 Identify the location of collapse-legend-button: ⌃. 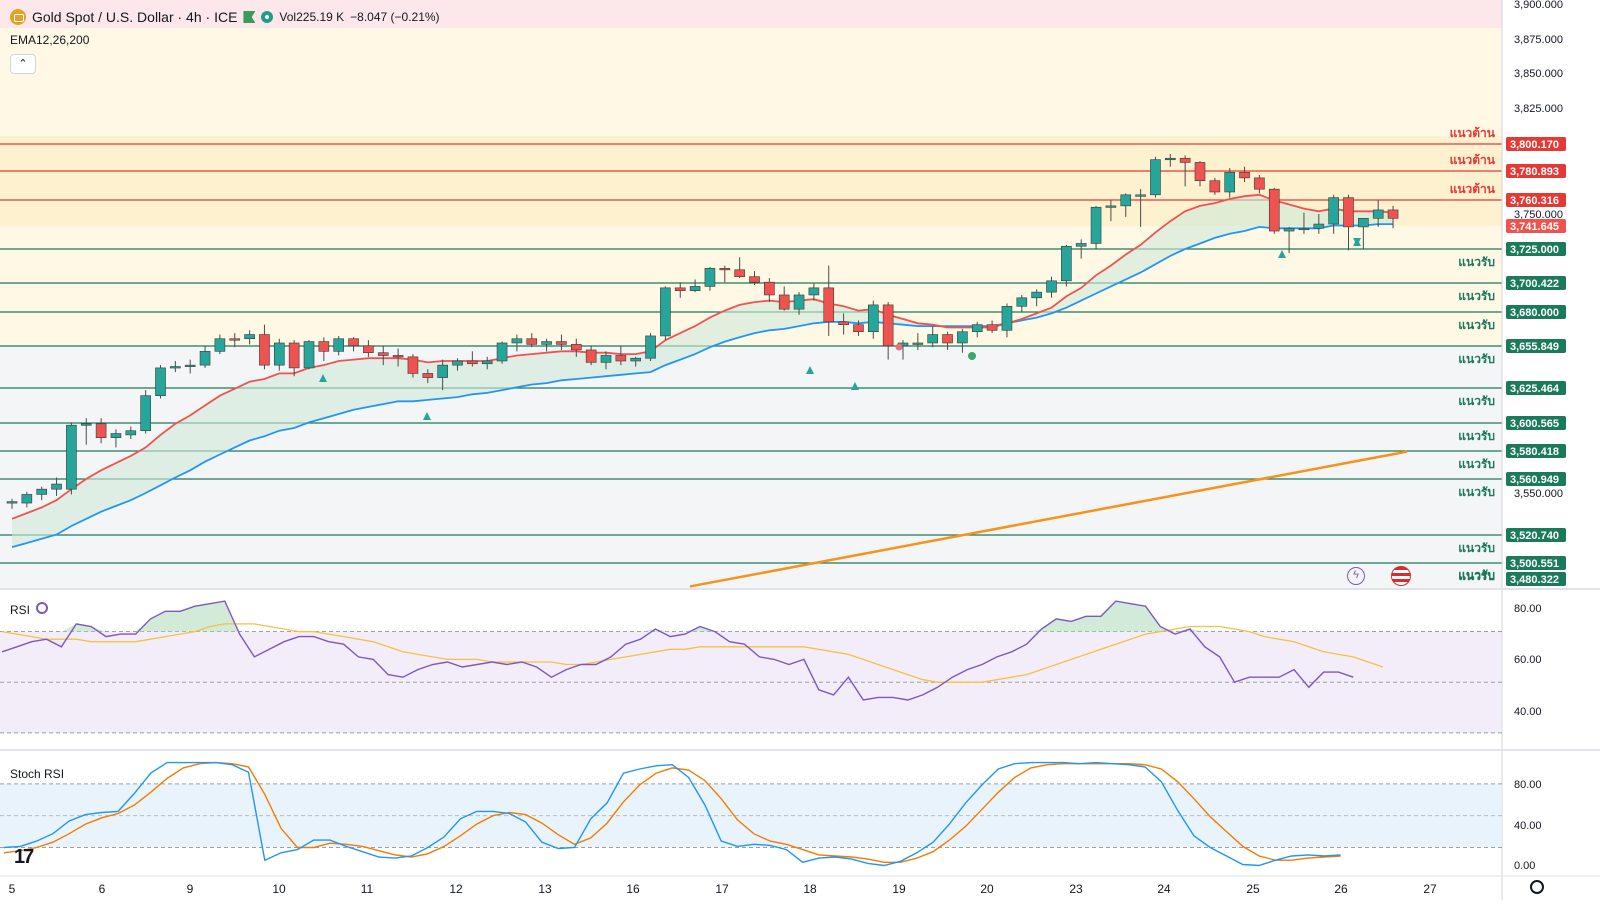
(23, 64).